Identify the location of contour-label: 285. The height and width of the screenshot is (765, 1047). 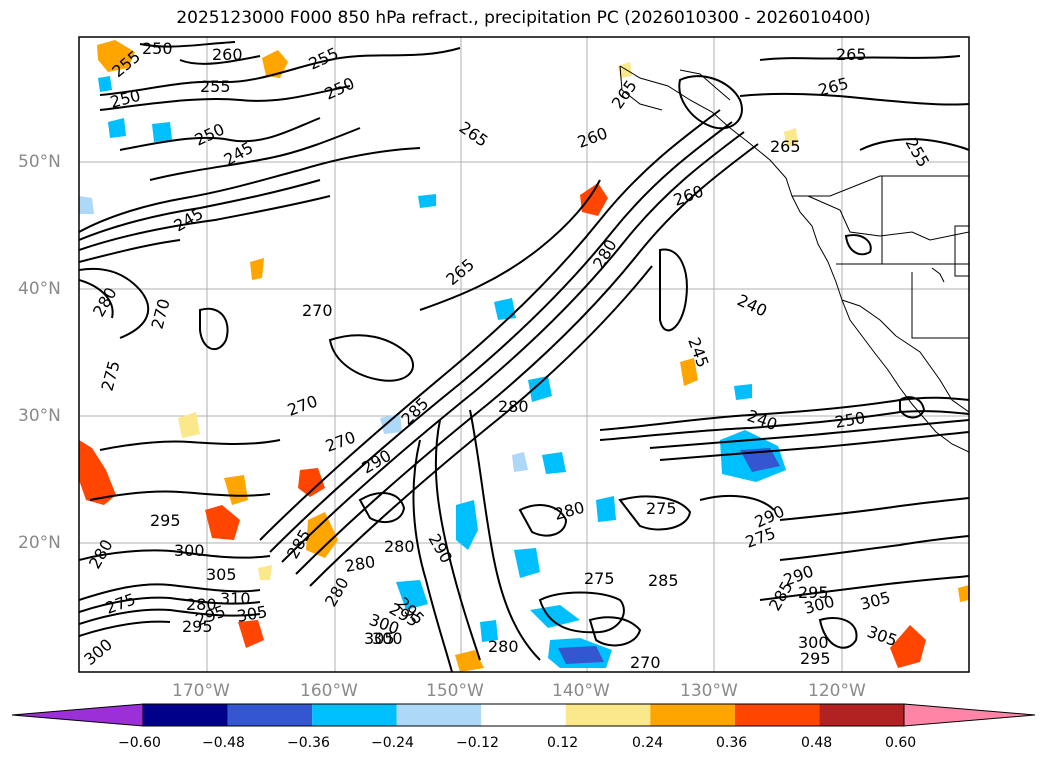
(663, 580).